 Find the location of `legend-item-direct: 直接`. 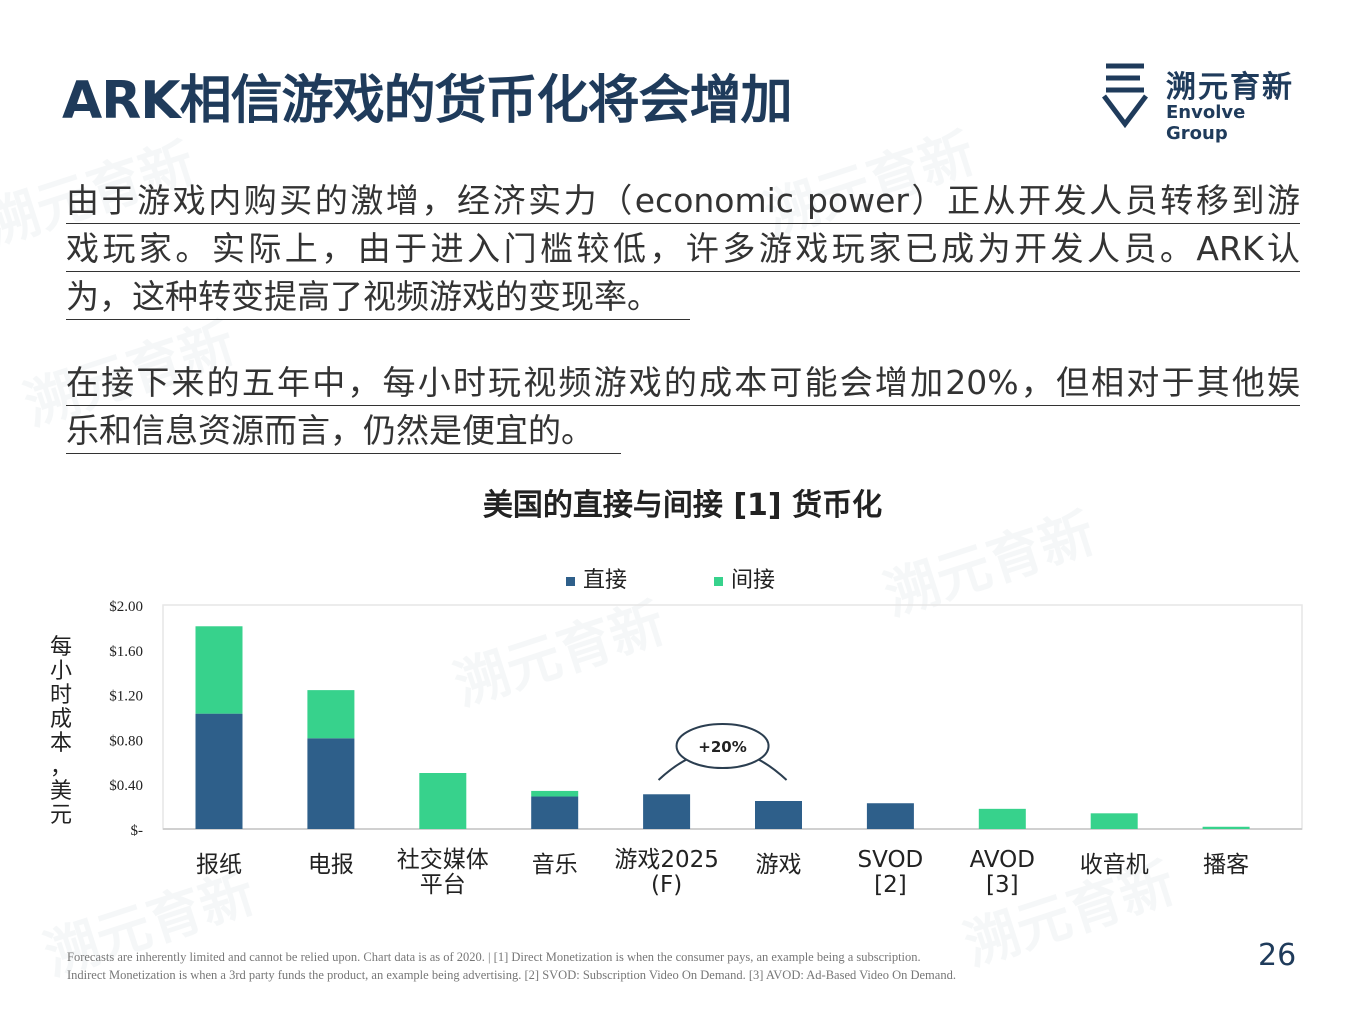

legend-item-direct: 直接 is located at coordinates (596, 578).